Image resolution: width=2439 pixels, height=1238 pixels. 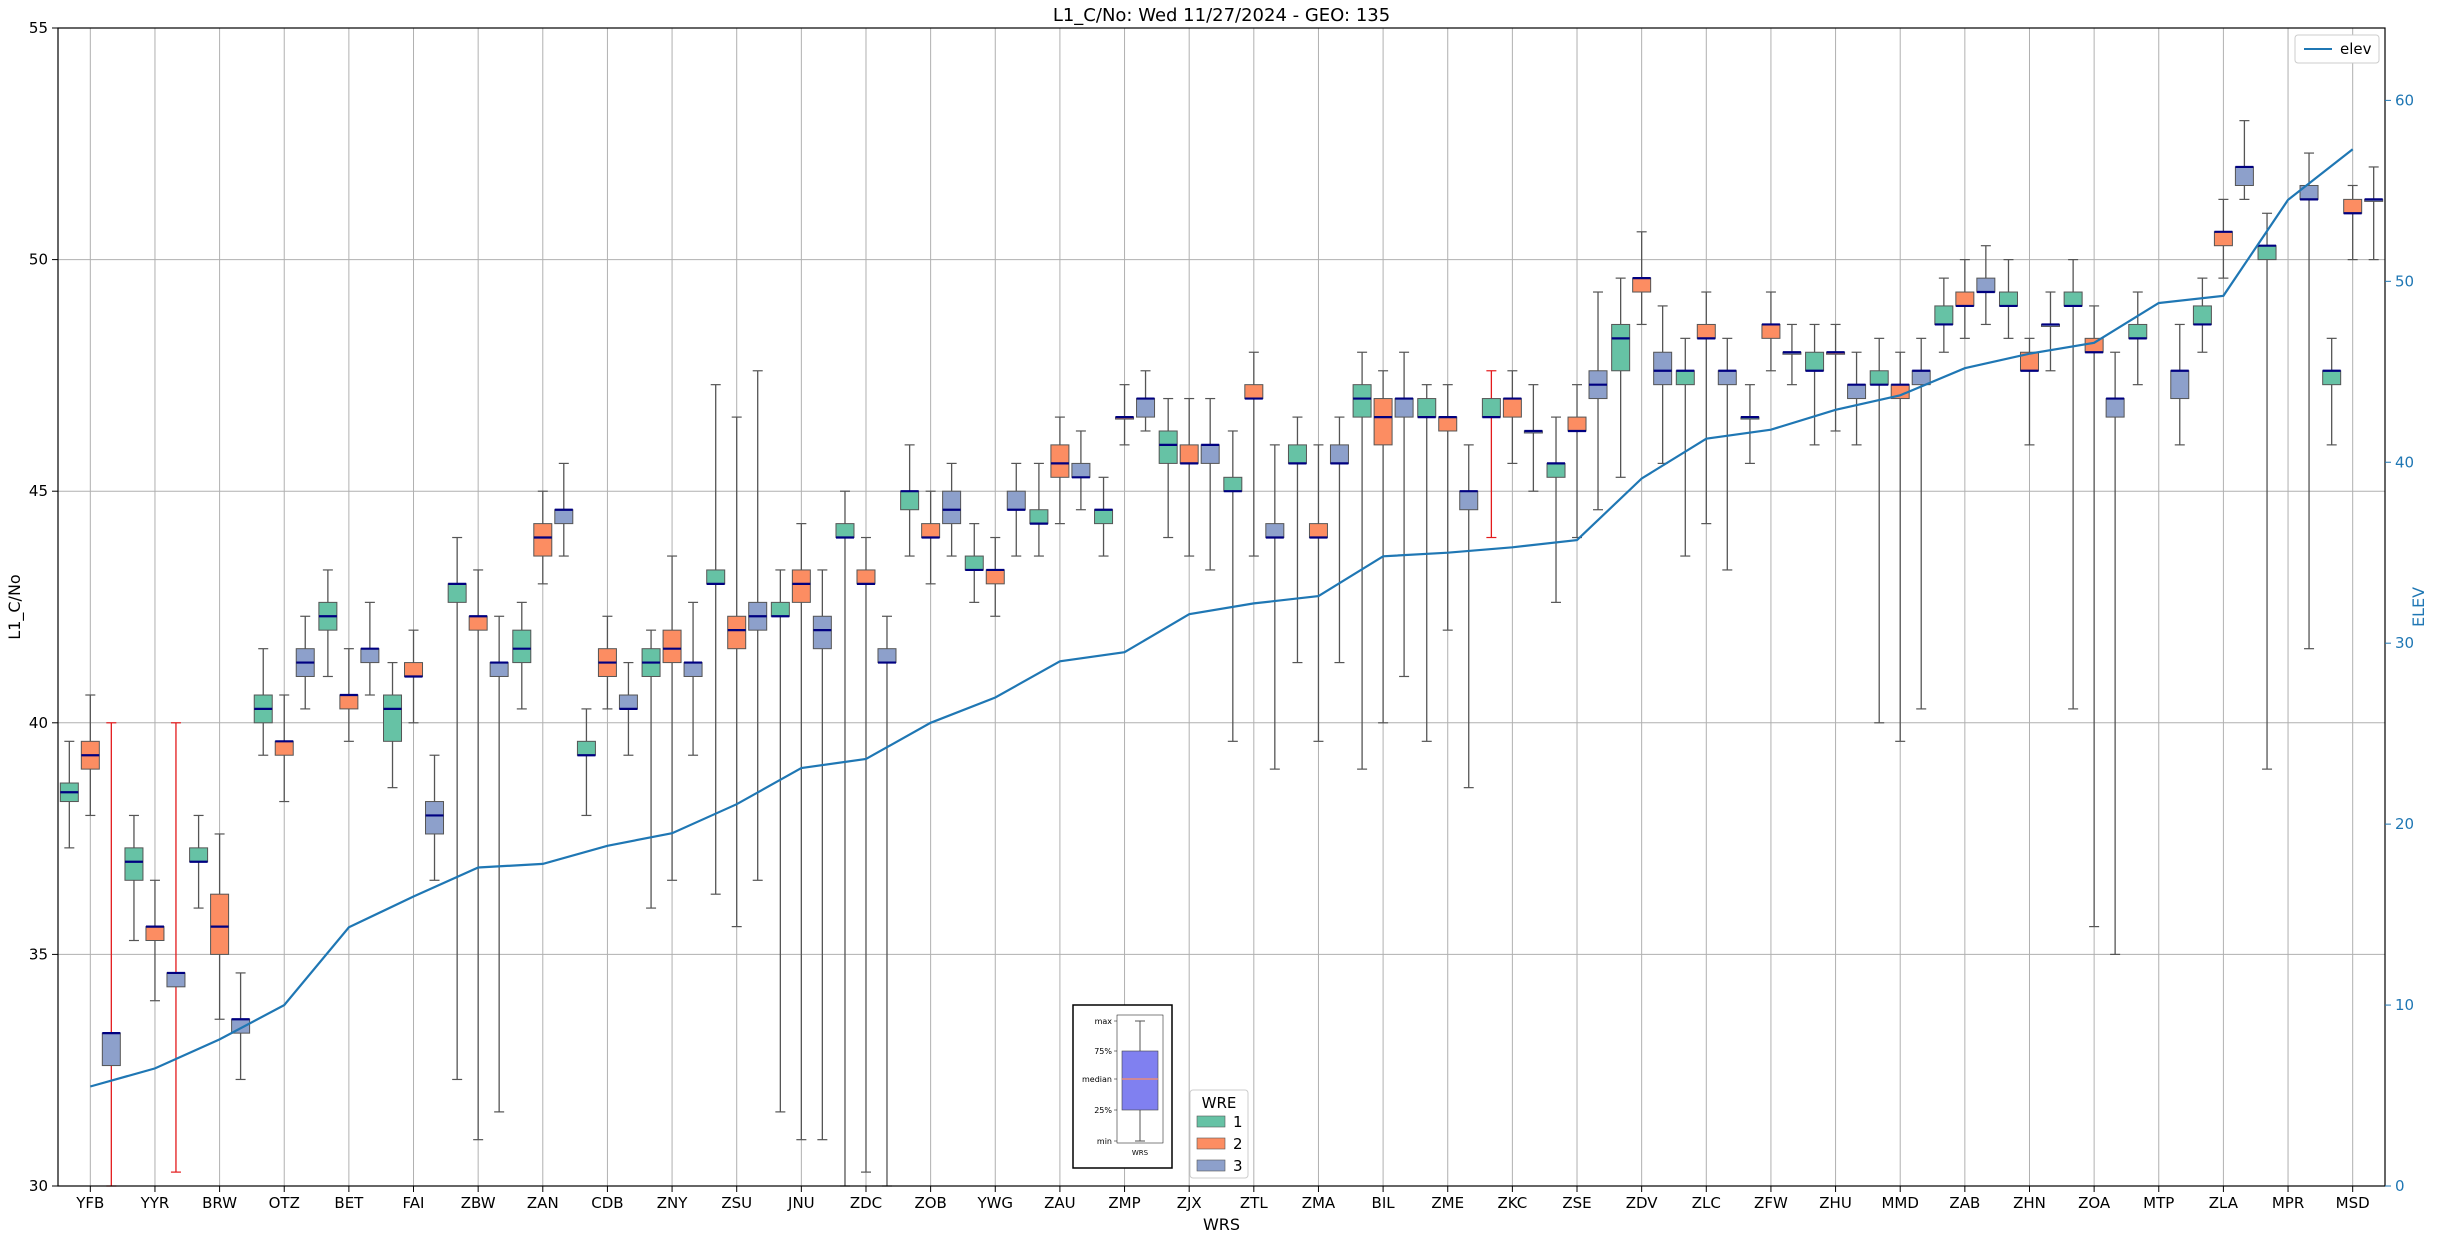 What do you see at coordinates (1221, 1224) in the screenshot?
I see `x-axis-label: WRS` at bounding box center [1221, 1224].